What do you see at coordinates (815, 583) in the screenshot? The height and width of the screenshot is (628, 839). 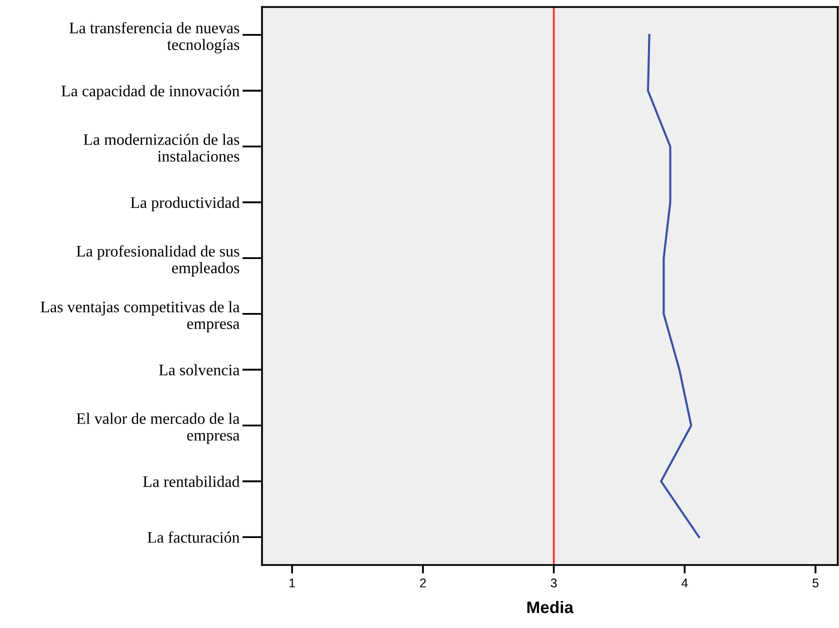 I see `x-tick-label: 5` at bounding box center [815, 583].